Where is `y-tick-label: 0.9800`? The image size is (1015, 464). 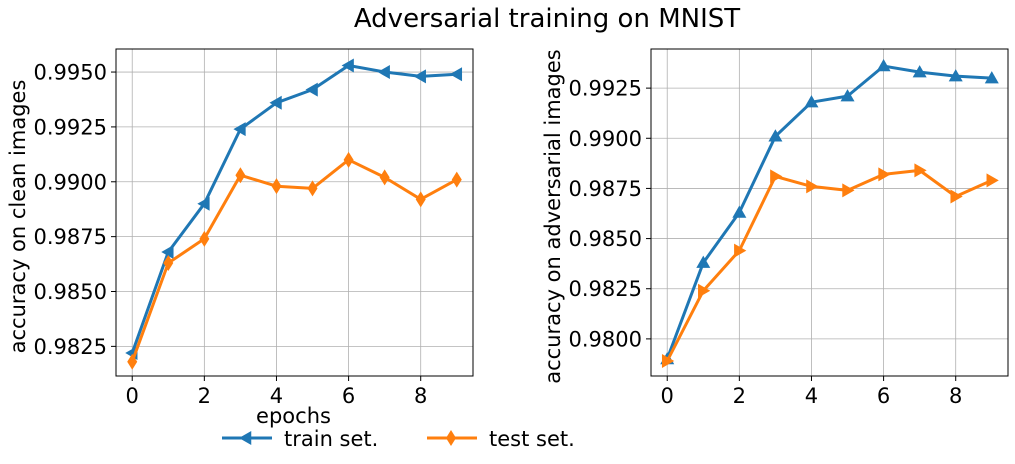 y-tick-label: 0.9800 is located at coordinates (605, 339).